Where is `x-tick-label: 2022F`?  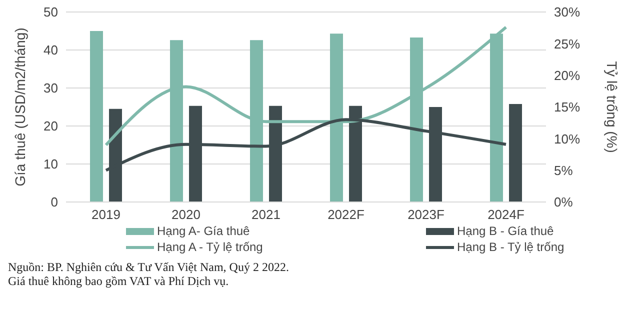 x-tick-label: 2022F is located at coordinates (346, 214).